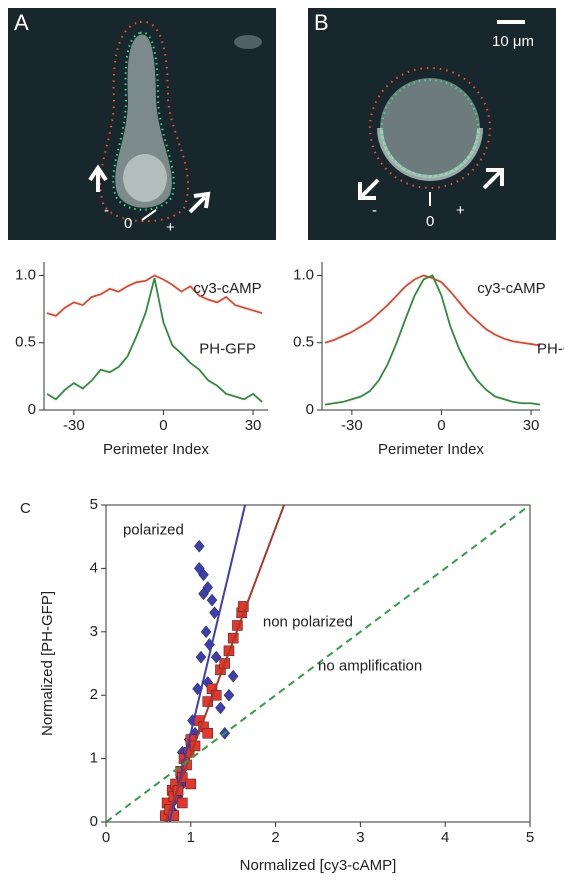 This screenshot has width=564, height=888. I want to click on micrograph-b: B 10 μm - 0 +, so click(432, 124).